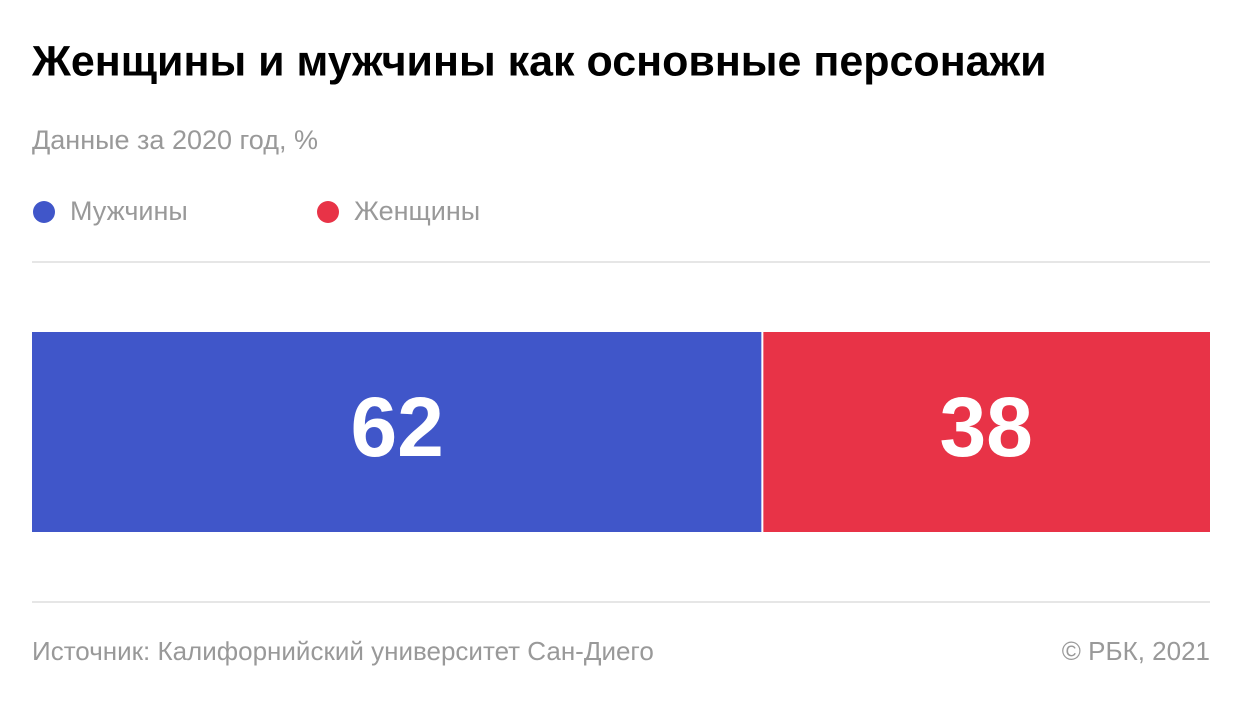 The image size is (1240, 702). I want to click on legend-label: Женщины, so click(417, 211).